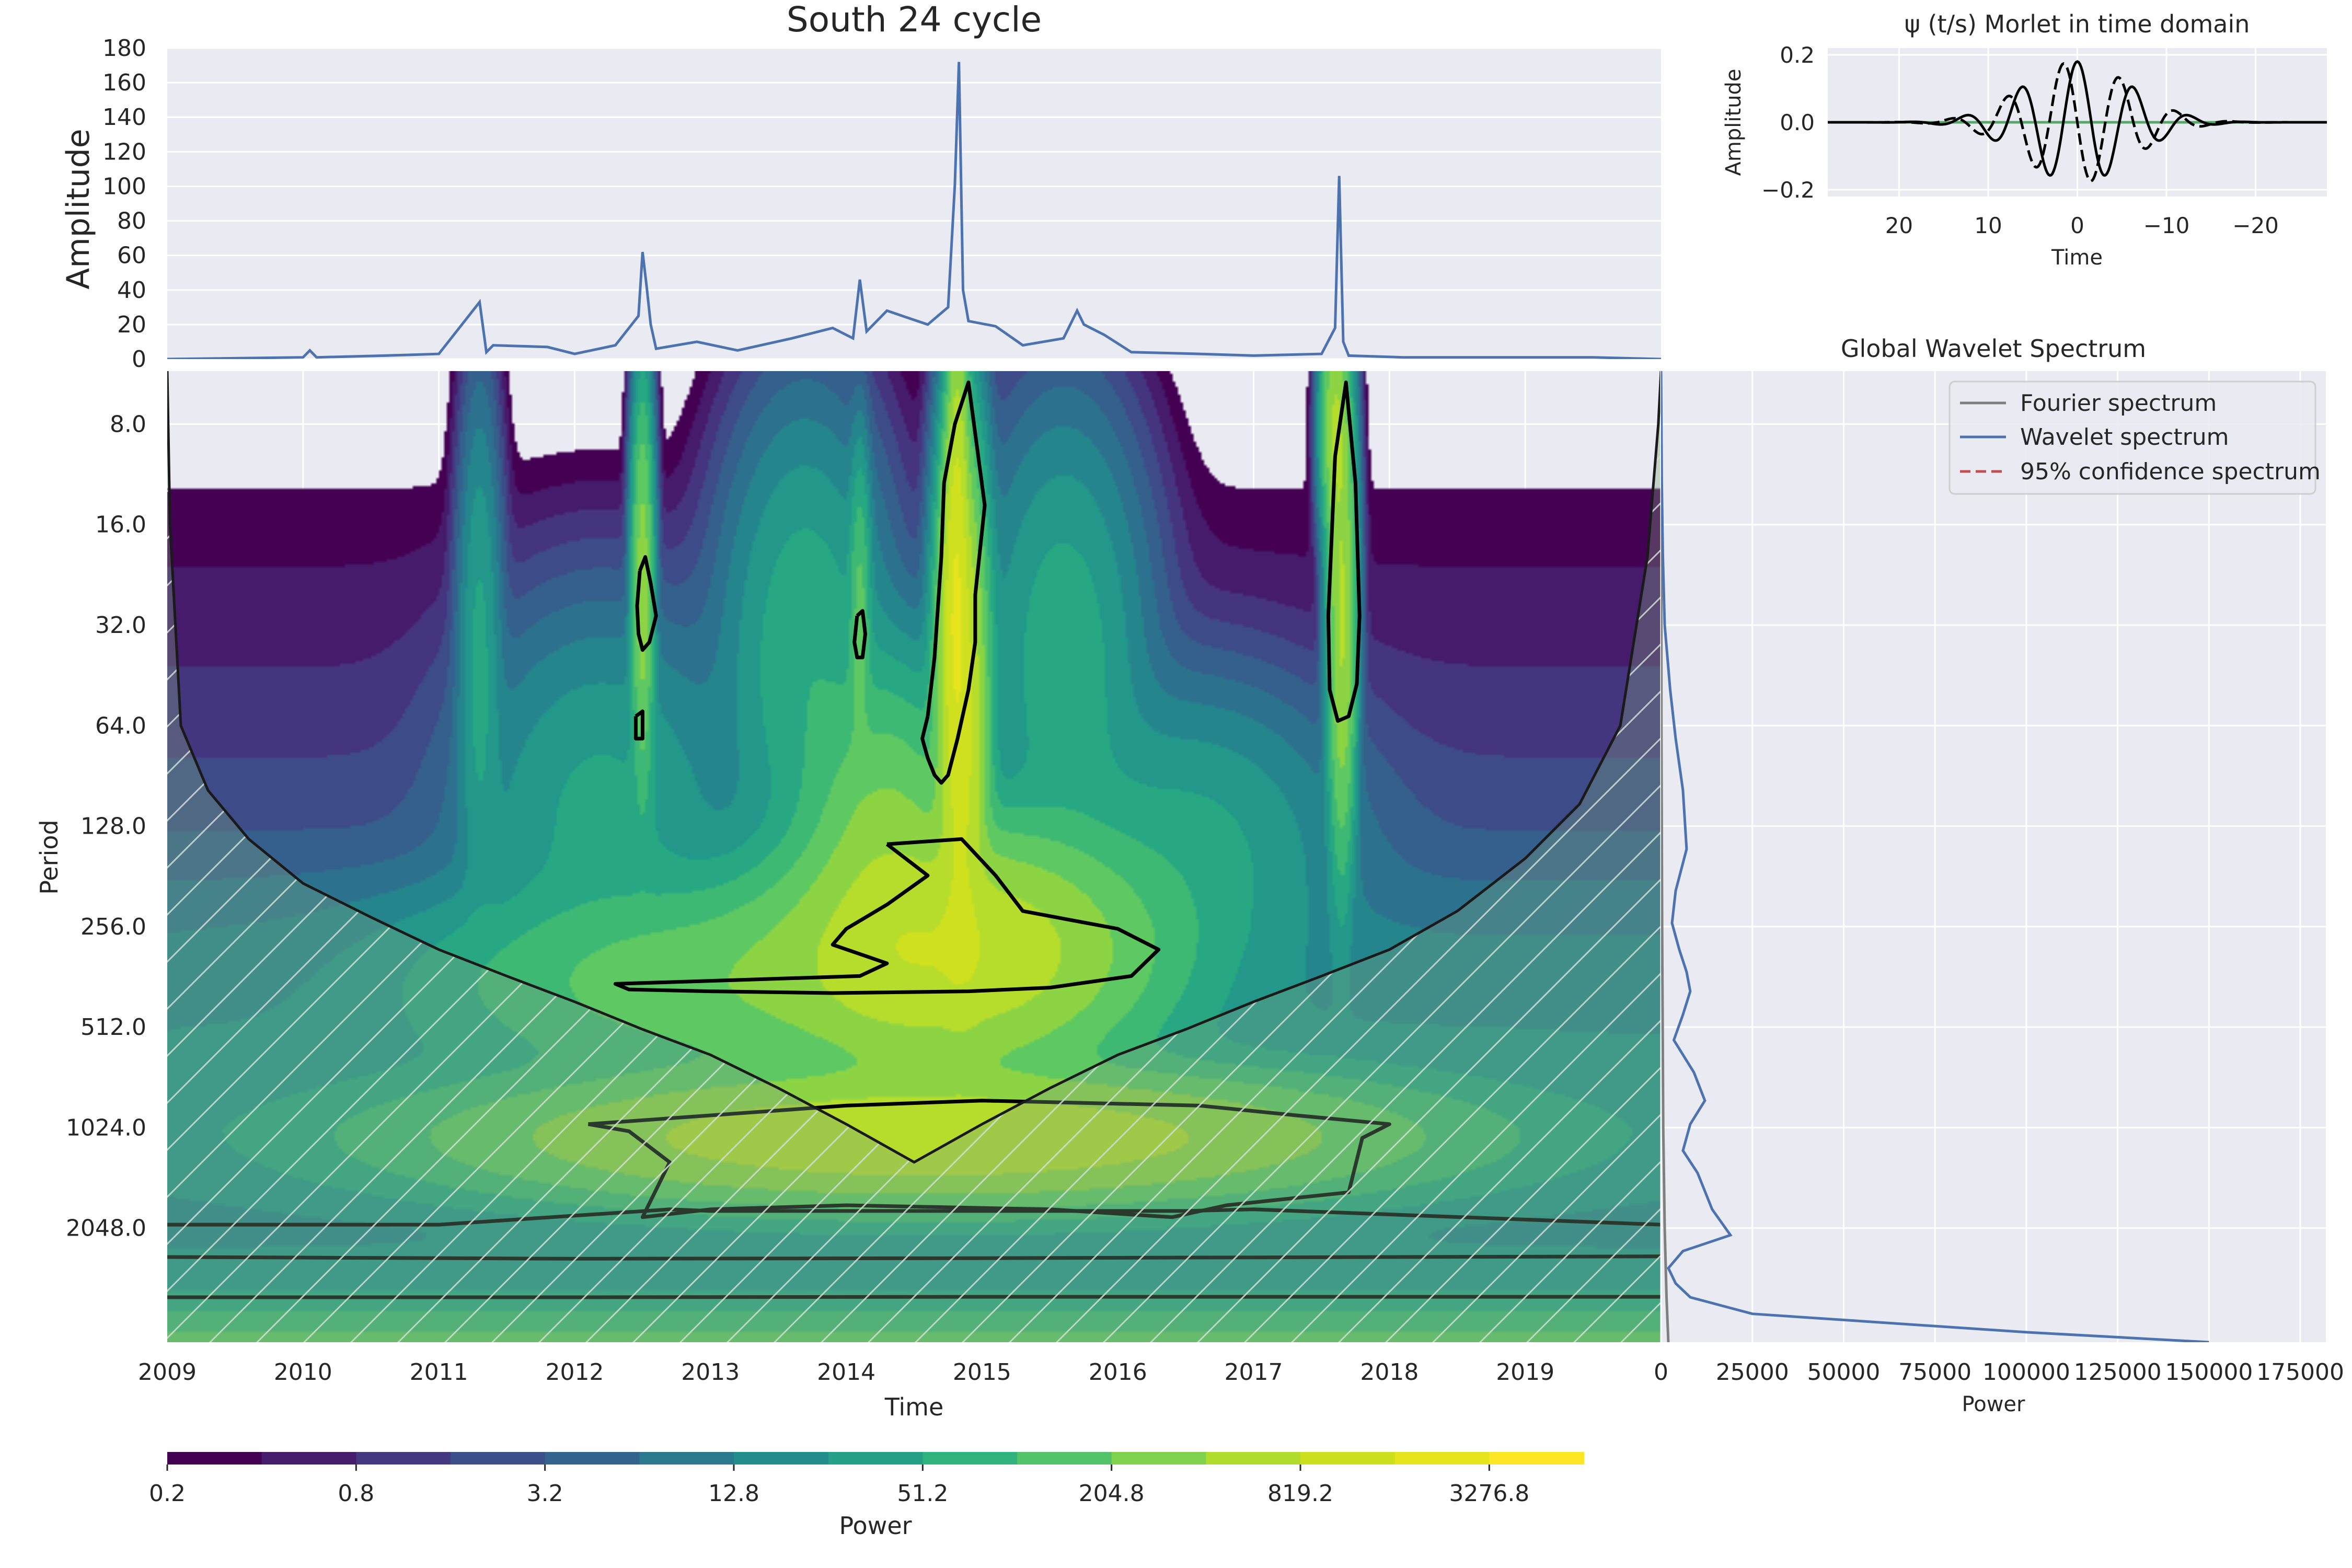 This screenshot has width=2352, height=1568. Describe the element at coordinates (1797, 122) in the screenshot. I see `morlet-y-tick-label: 0.0` at that location.